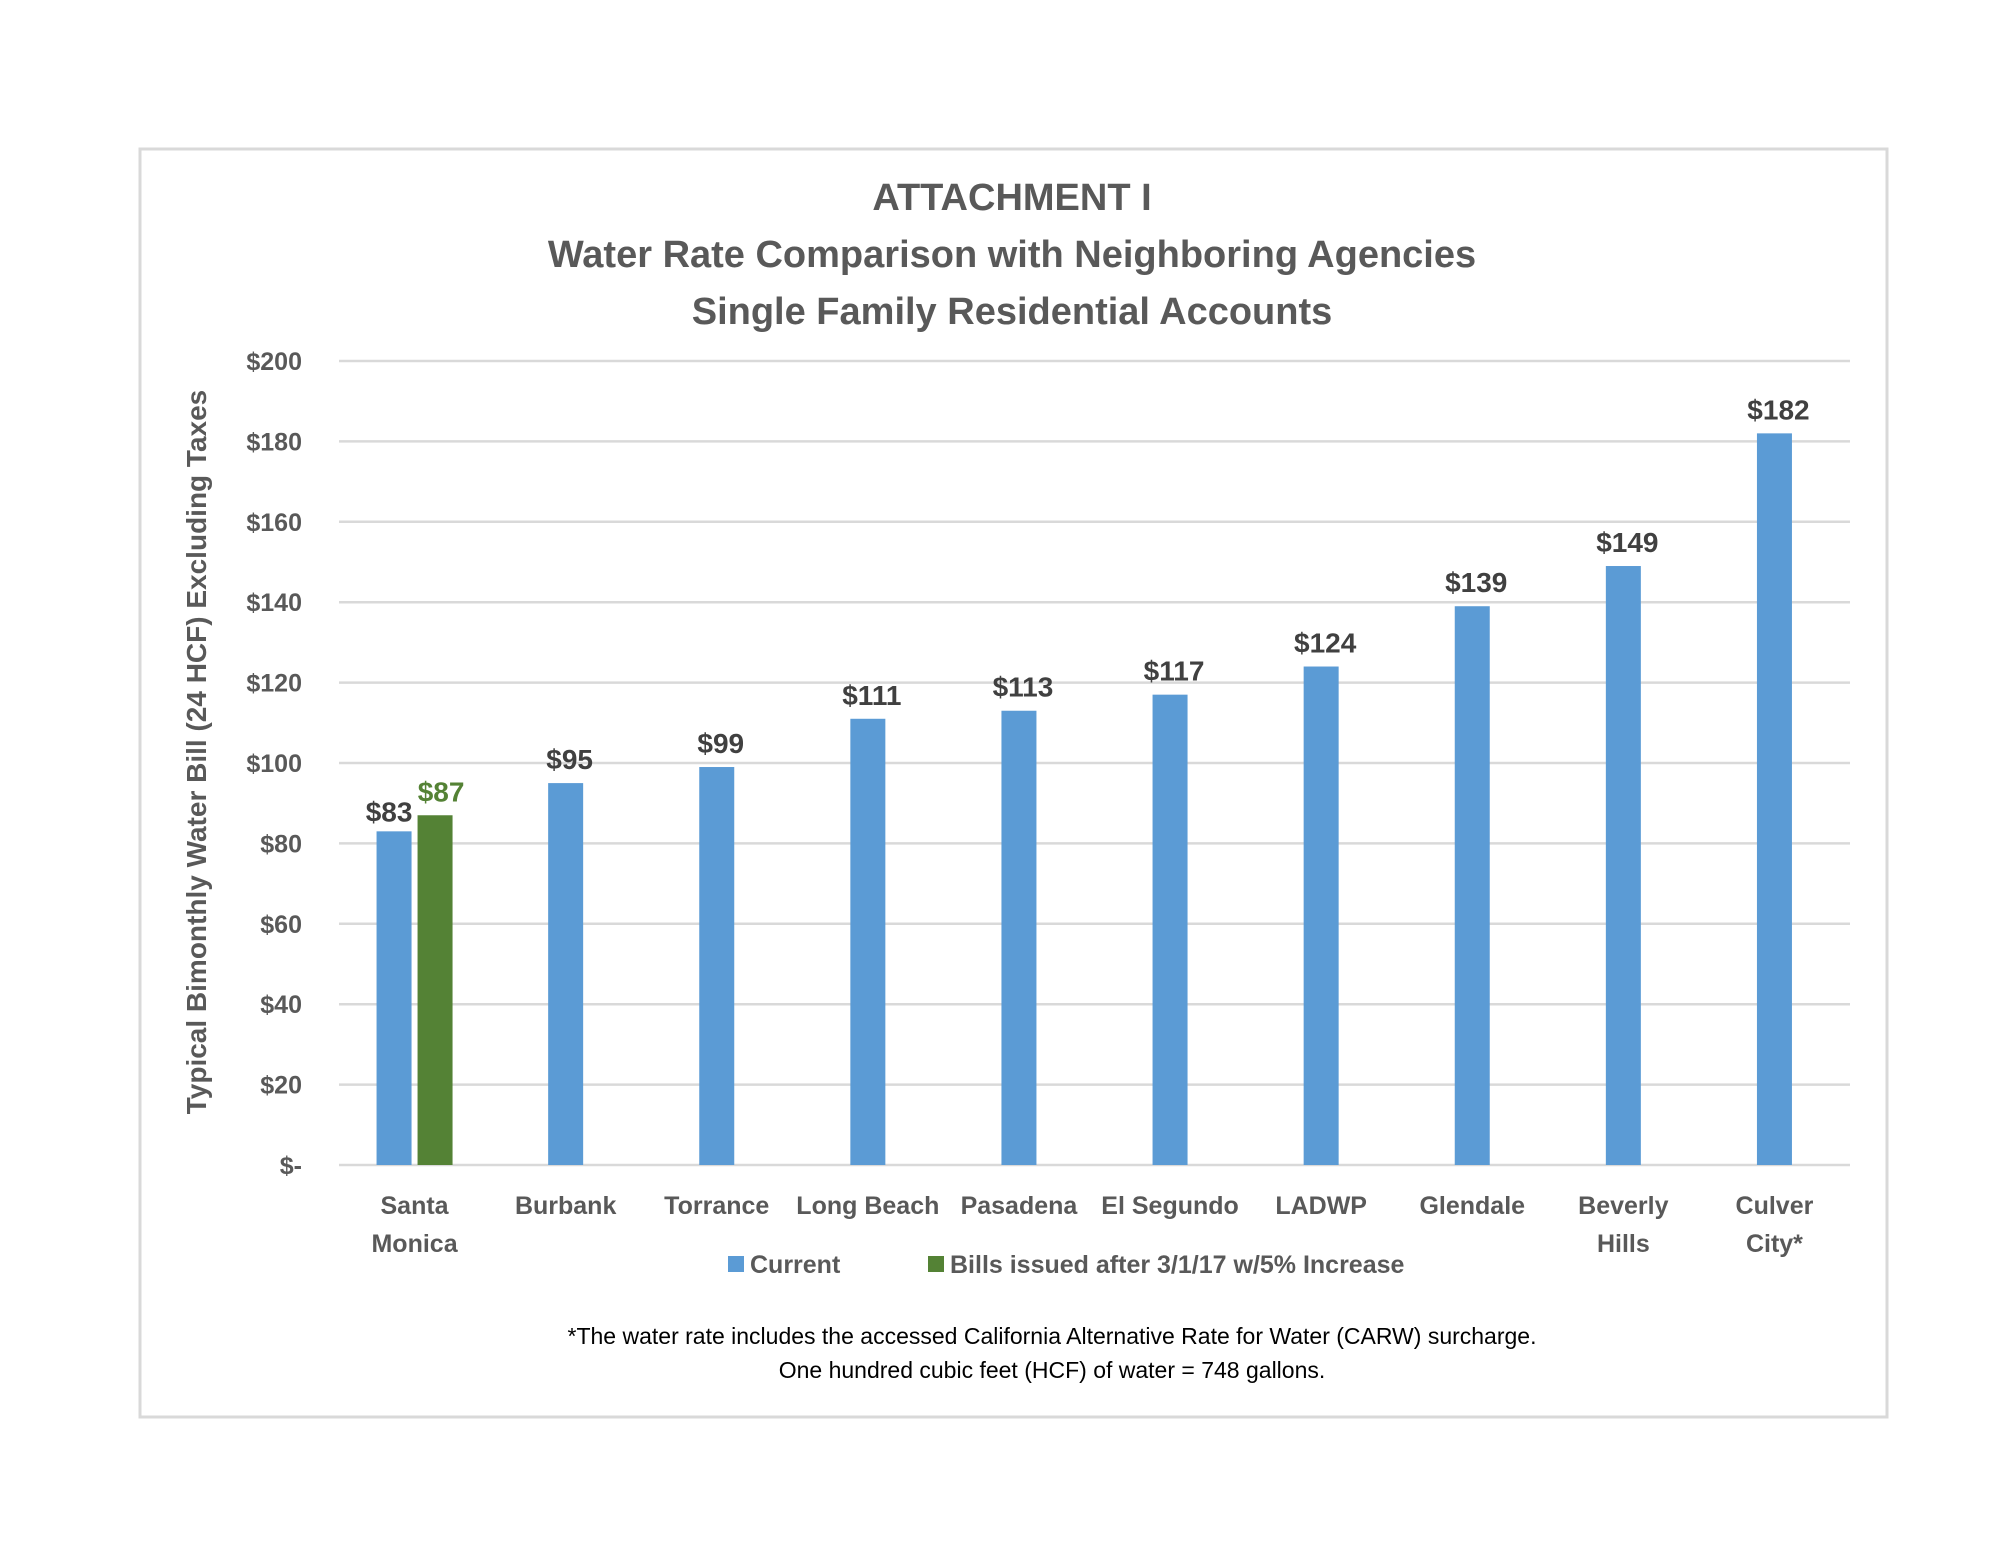  What do you see at coordinates (1177, 1265) in the screenshot?
I see `legend-label: Bills issued after 3/1/17 w/5% Increase` at bounding box center [1177, 1265].